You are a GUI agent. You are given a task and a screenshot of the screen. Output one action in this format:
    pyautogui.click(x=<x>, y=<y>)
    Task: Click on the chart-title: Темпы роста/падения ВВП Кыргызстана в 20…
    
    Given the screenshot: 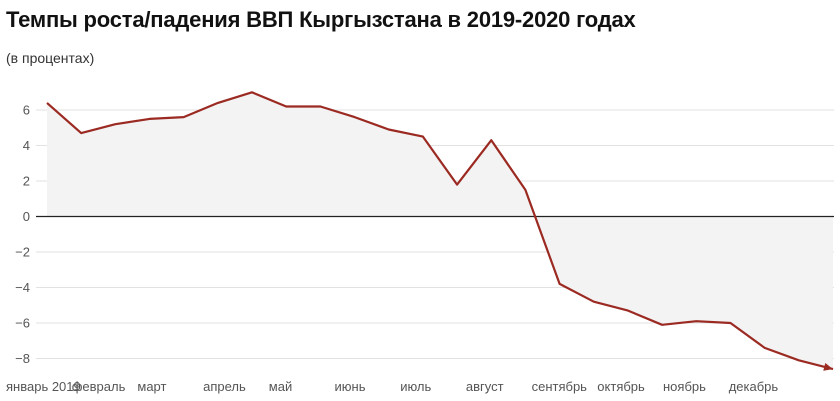 What is the action you would take?
    pyautogui.click(x=321, y=19)
    